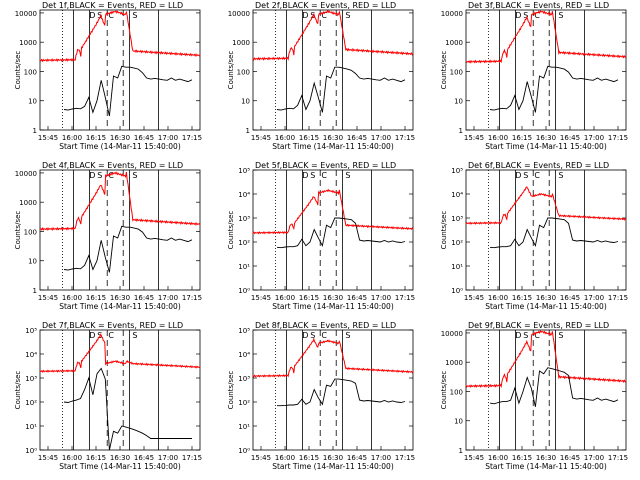 The image size is (640, 480). Describe the element at coordinates (244, 267) in the screenshot. I see `y-tick-label: 10¹` at that location.